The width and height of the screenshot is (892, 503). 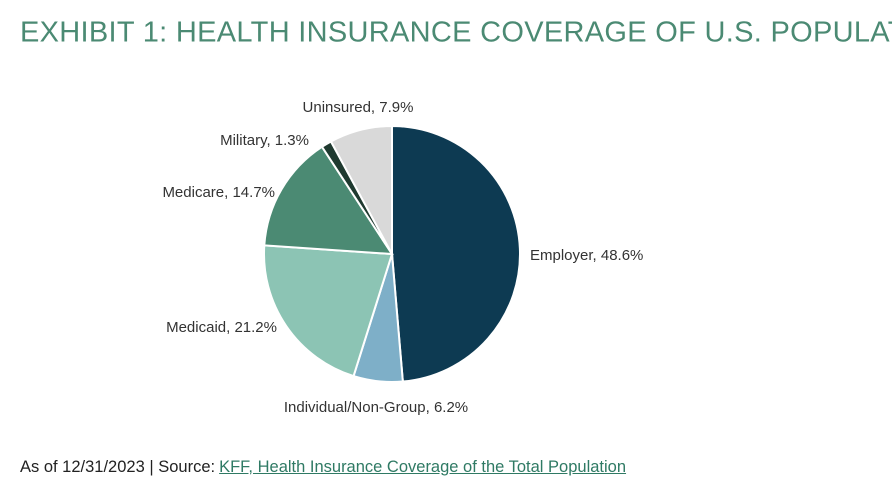 I want to click on footer-text: As of 12/31/2023 | Source:, so click(x=118, y=467).